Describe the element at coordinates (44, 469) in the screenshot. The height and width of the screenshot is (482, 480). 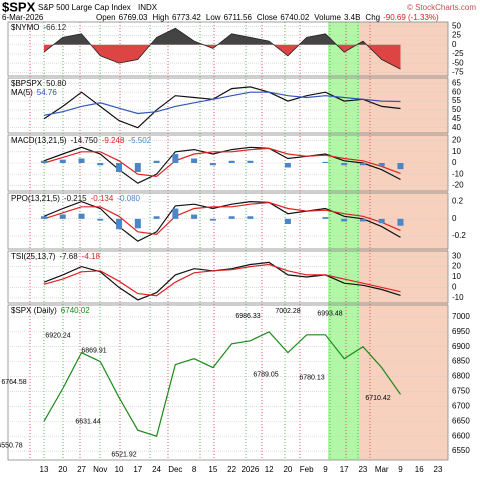
I see `x-tick-label: 13` at that location.